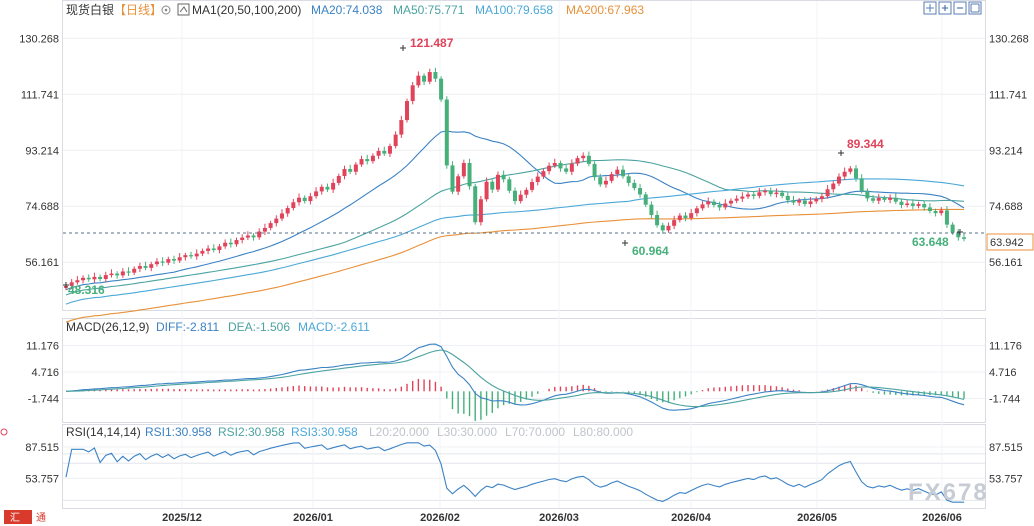 Image resolution: width=1034 pixels, height=526 pixels. Describe the element at coordinates (15, 517) in the screenshot. I see `logo-mark: 汇` at that location.